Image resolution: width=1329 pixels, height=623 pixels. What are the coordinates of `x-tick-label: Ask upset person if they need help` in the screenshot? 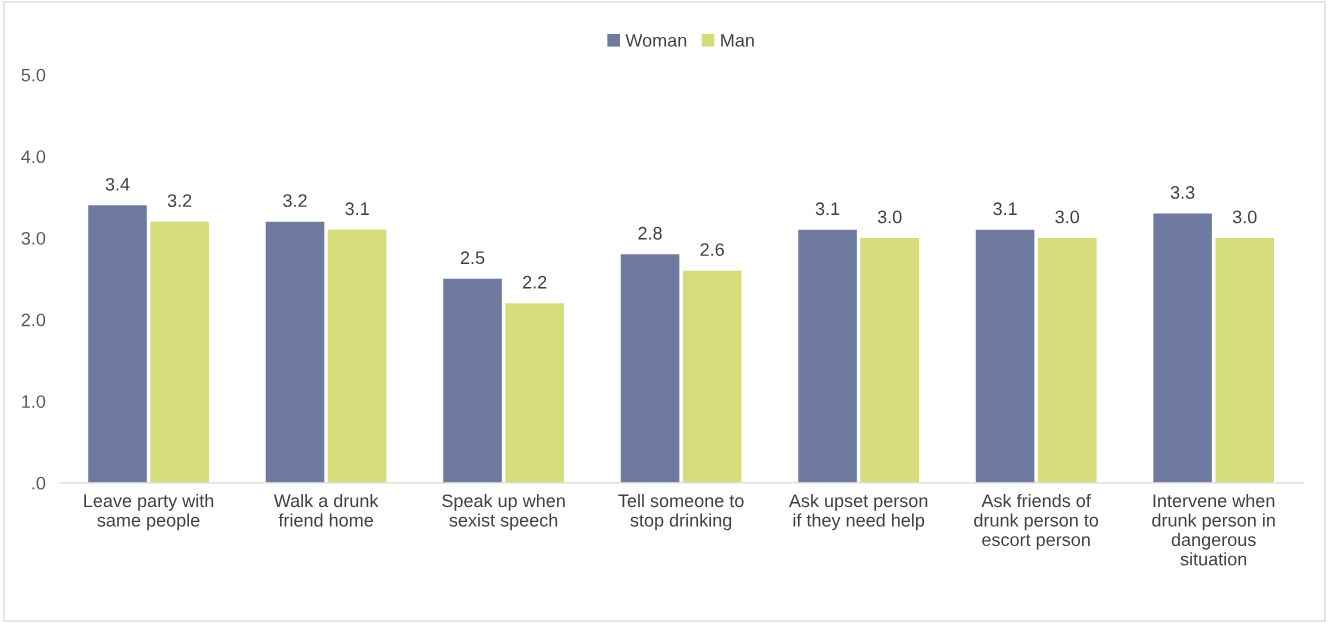 It's located at (858, 512).